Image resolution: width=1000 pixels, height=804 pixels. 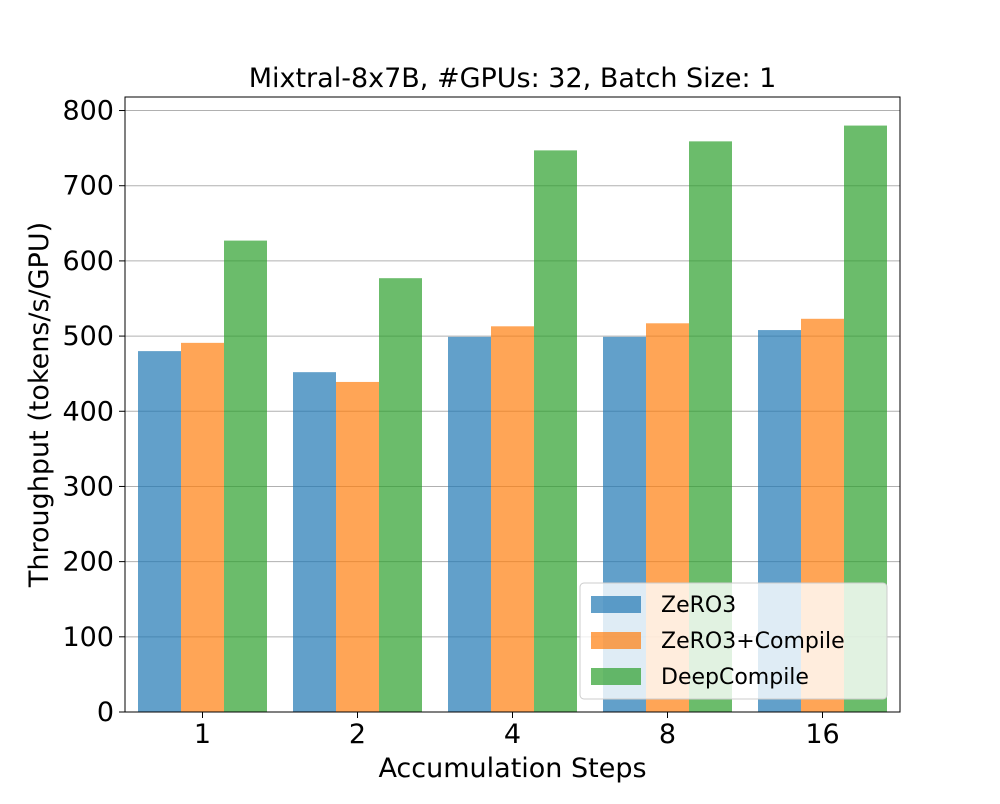 What do you see at coordinates (105, 712) in the screenshot?
I see `y-tick-label: 0` at bounding box center [105, 712].